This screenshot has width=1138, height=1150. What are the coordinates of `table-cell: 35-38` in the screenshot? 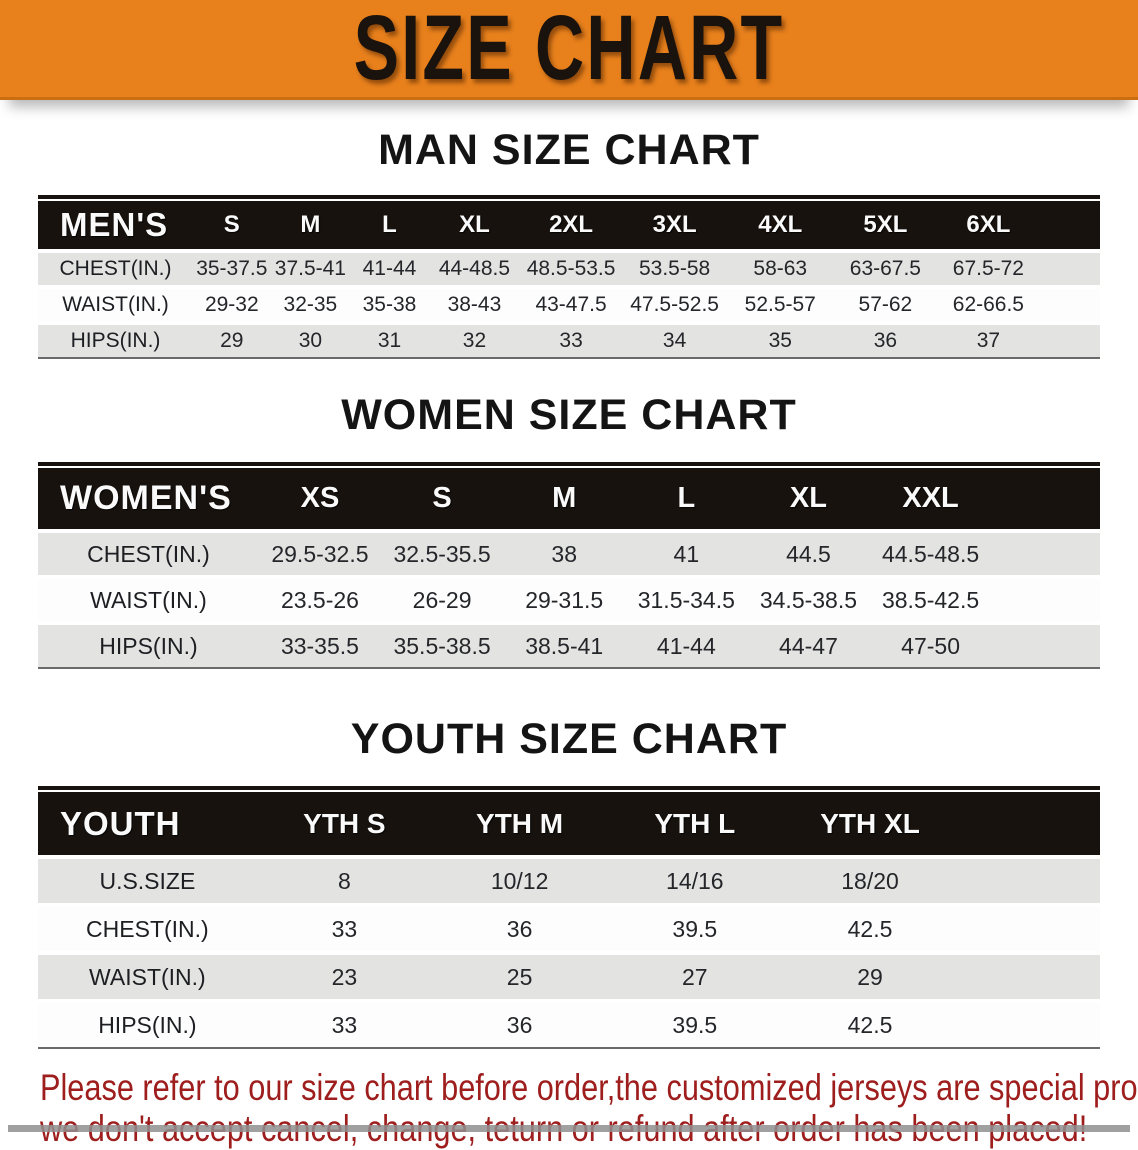 It's located at (389, 303).